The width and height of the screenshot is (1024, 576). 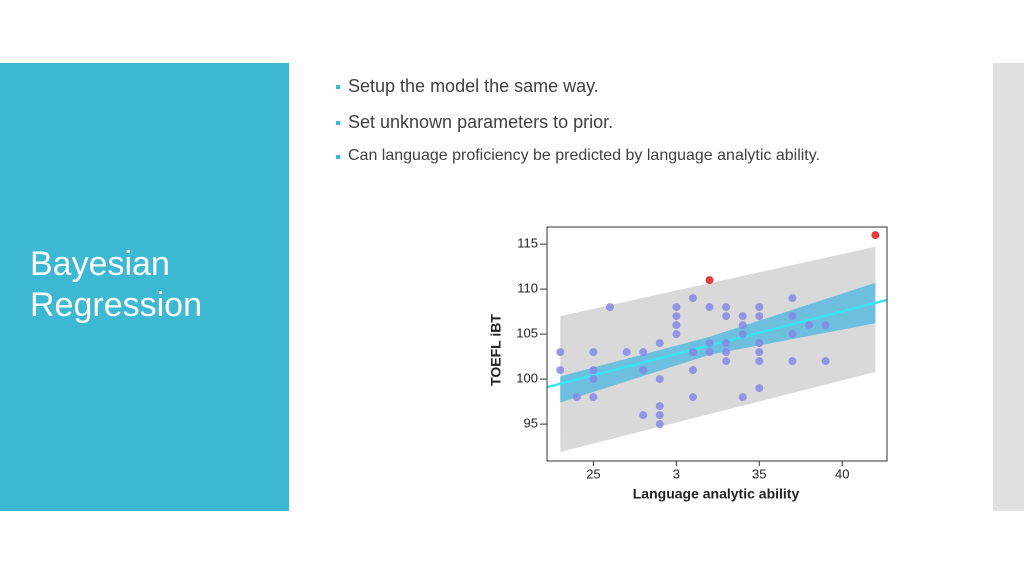 I want to click on plot-frame, so click(x=717, y=344).